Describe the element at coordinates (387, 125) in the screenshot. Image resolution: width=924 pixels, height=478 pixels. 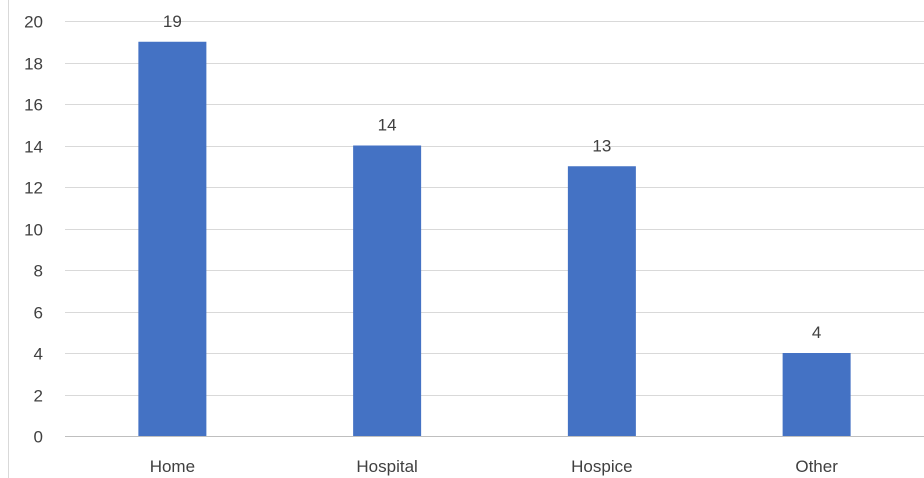
I see `data-label-hospital: 14` at that location.